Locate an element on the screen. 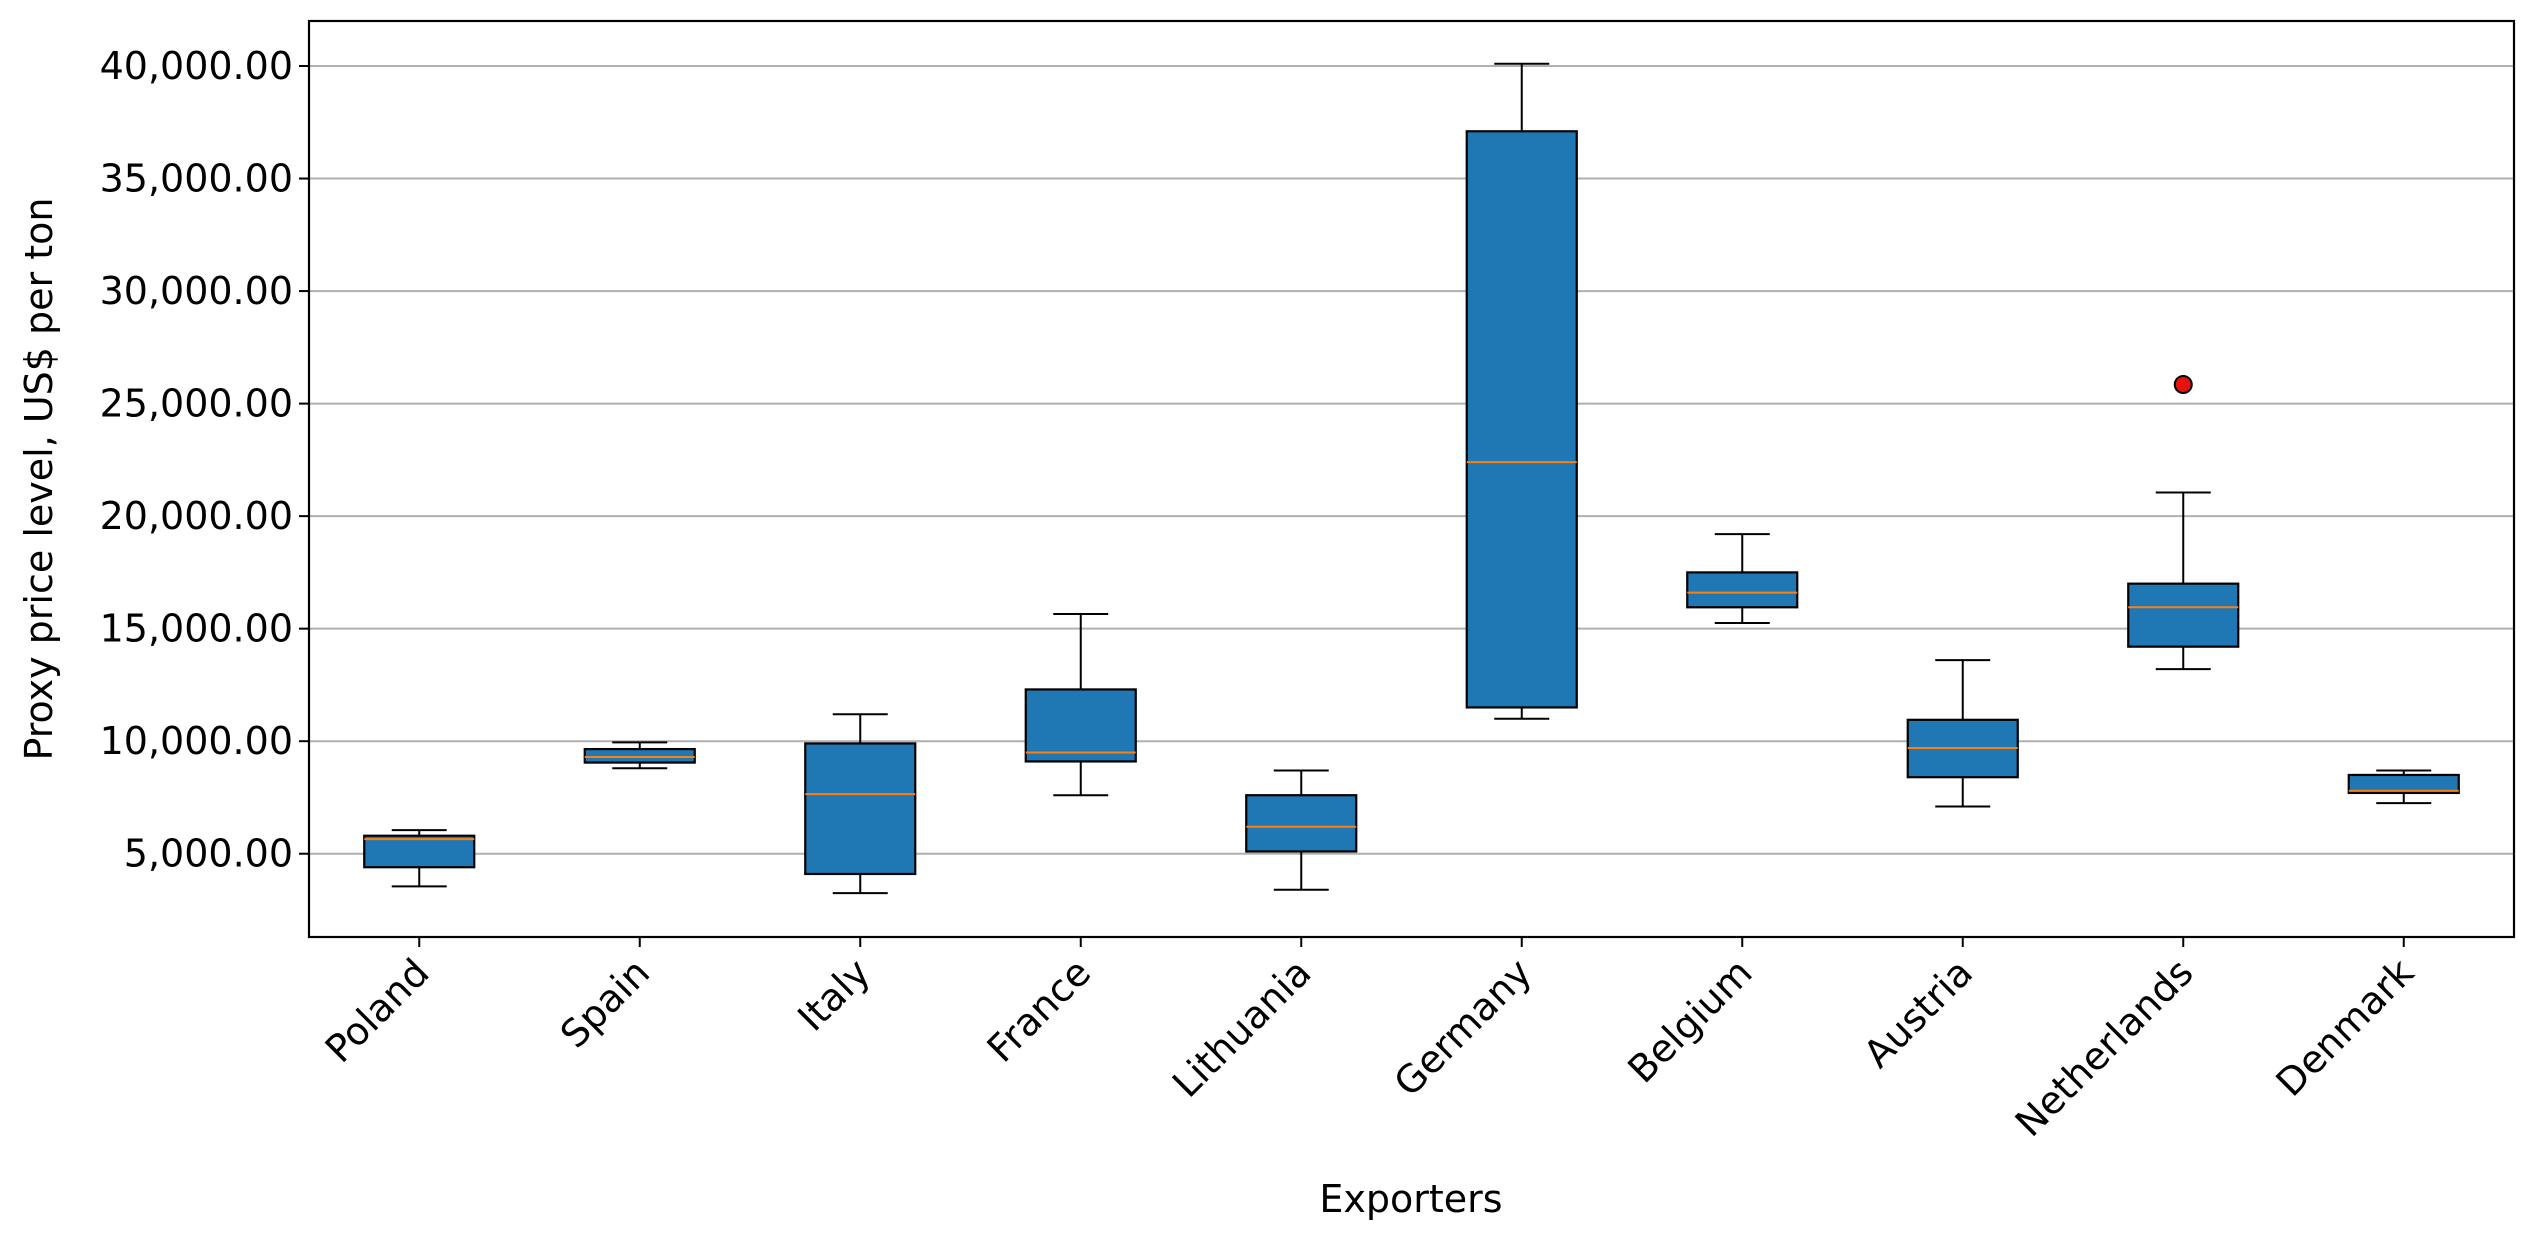 The image size is (2534, 1243). y-tick-label: 5,000.00 is located at coordinates (208, 854).